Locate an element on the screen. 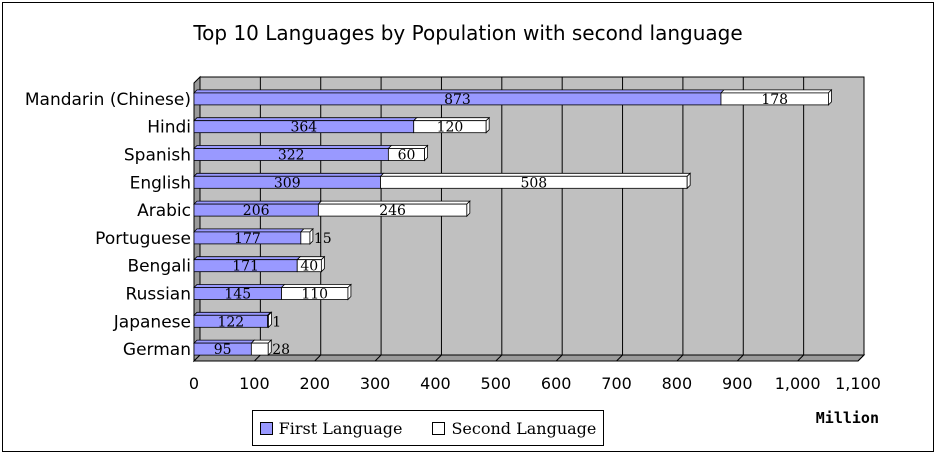 The width and height of the screenshot is (936, 454). category-label: Mandarin (Chinese) is located at coordinates (108, 100).